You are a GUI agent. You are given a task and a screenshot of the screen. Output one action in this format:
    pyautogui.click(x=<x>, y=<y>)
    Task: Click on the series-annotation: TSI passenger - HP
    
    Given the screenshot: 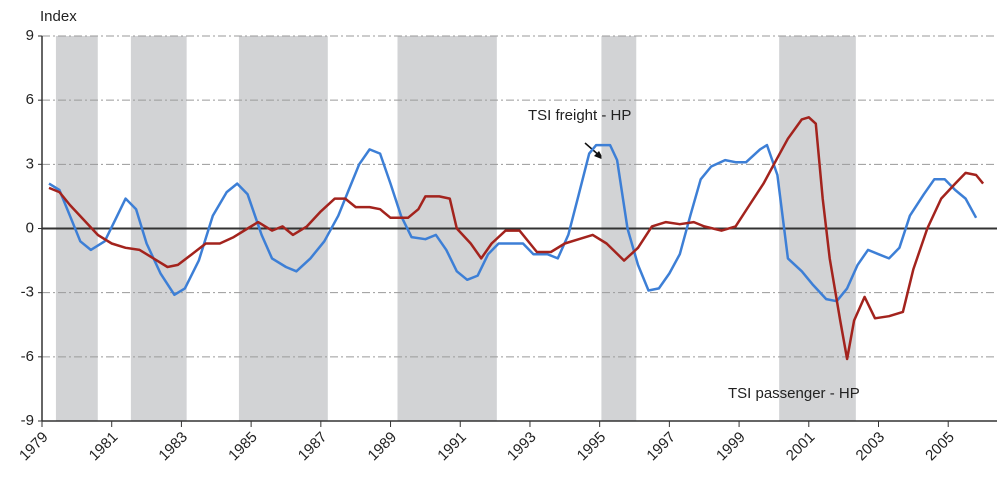 What is the action you would take?
    pyautogui.click(x=794, y=393)
    